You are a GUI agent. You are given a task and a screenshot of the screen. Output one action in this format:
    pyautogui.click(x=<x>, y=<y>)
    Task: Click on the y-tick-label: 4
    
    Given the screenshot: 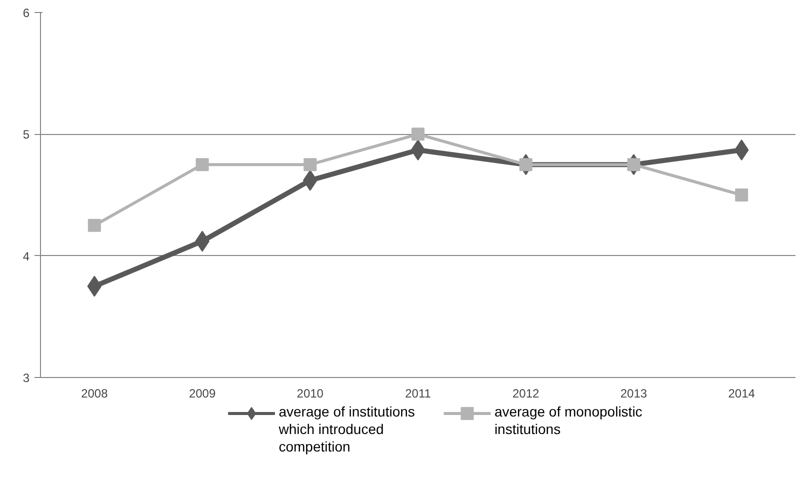 What is the action you would take?
    pyautogui.click(x=26, y=256)
    